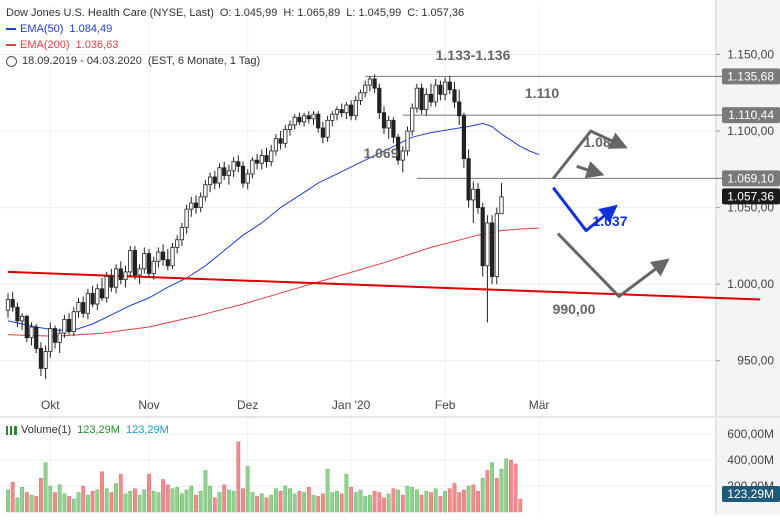 This screenshot has width=780, height=520. What do you see at coordinates (247, 405) in the screenshot?
I see `x-tick-label: Dez` at bounding box center [247, 405].